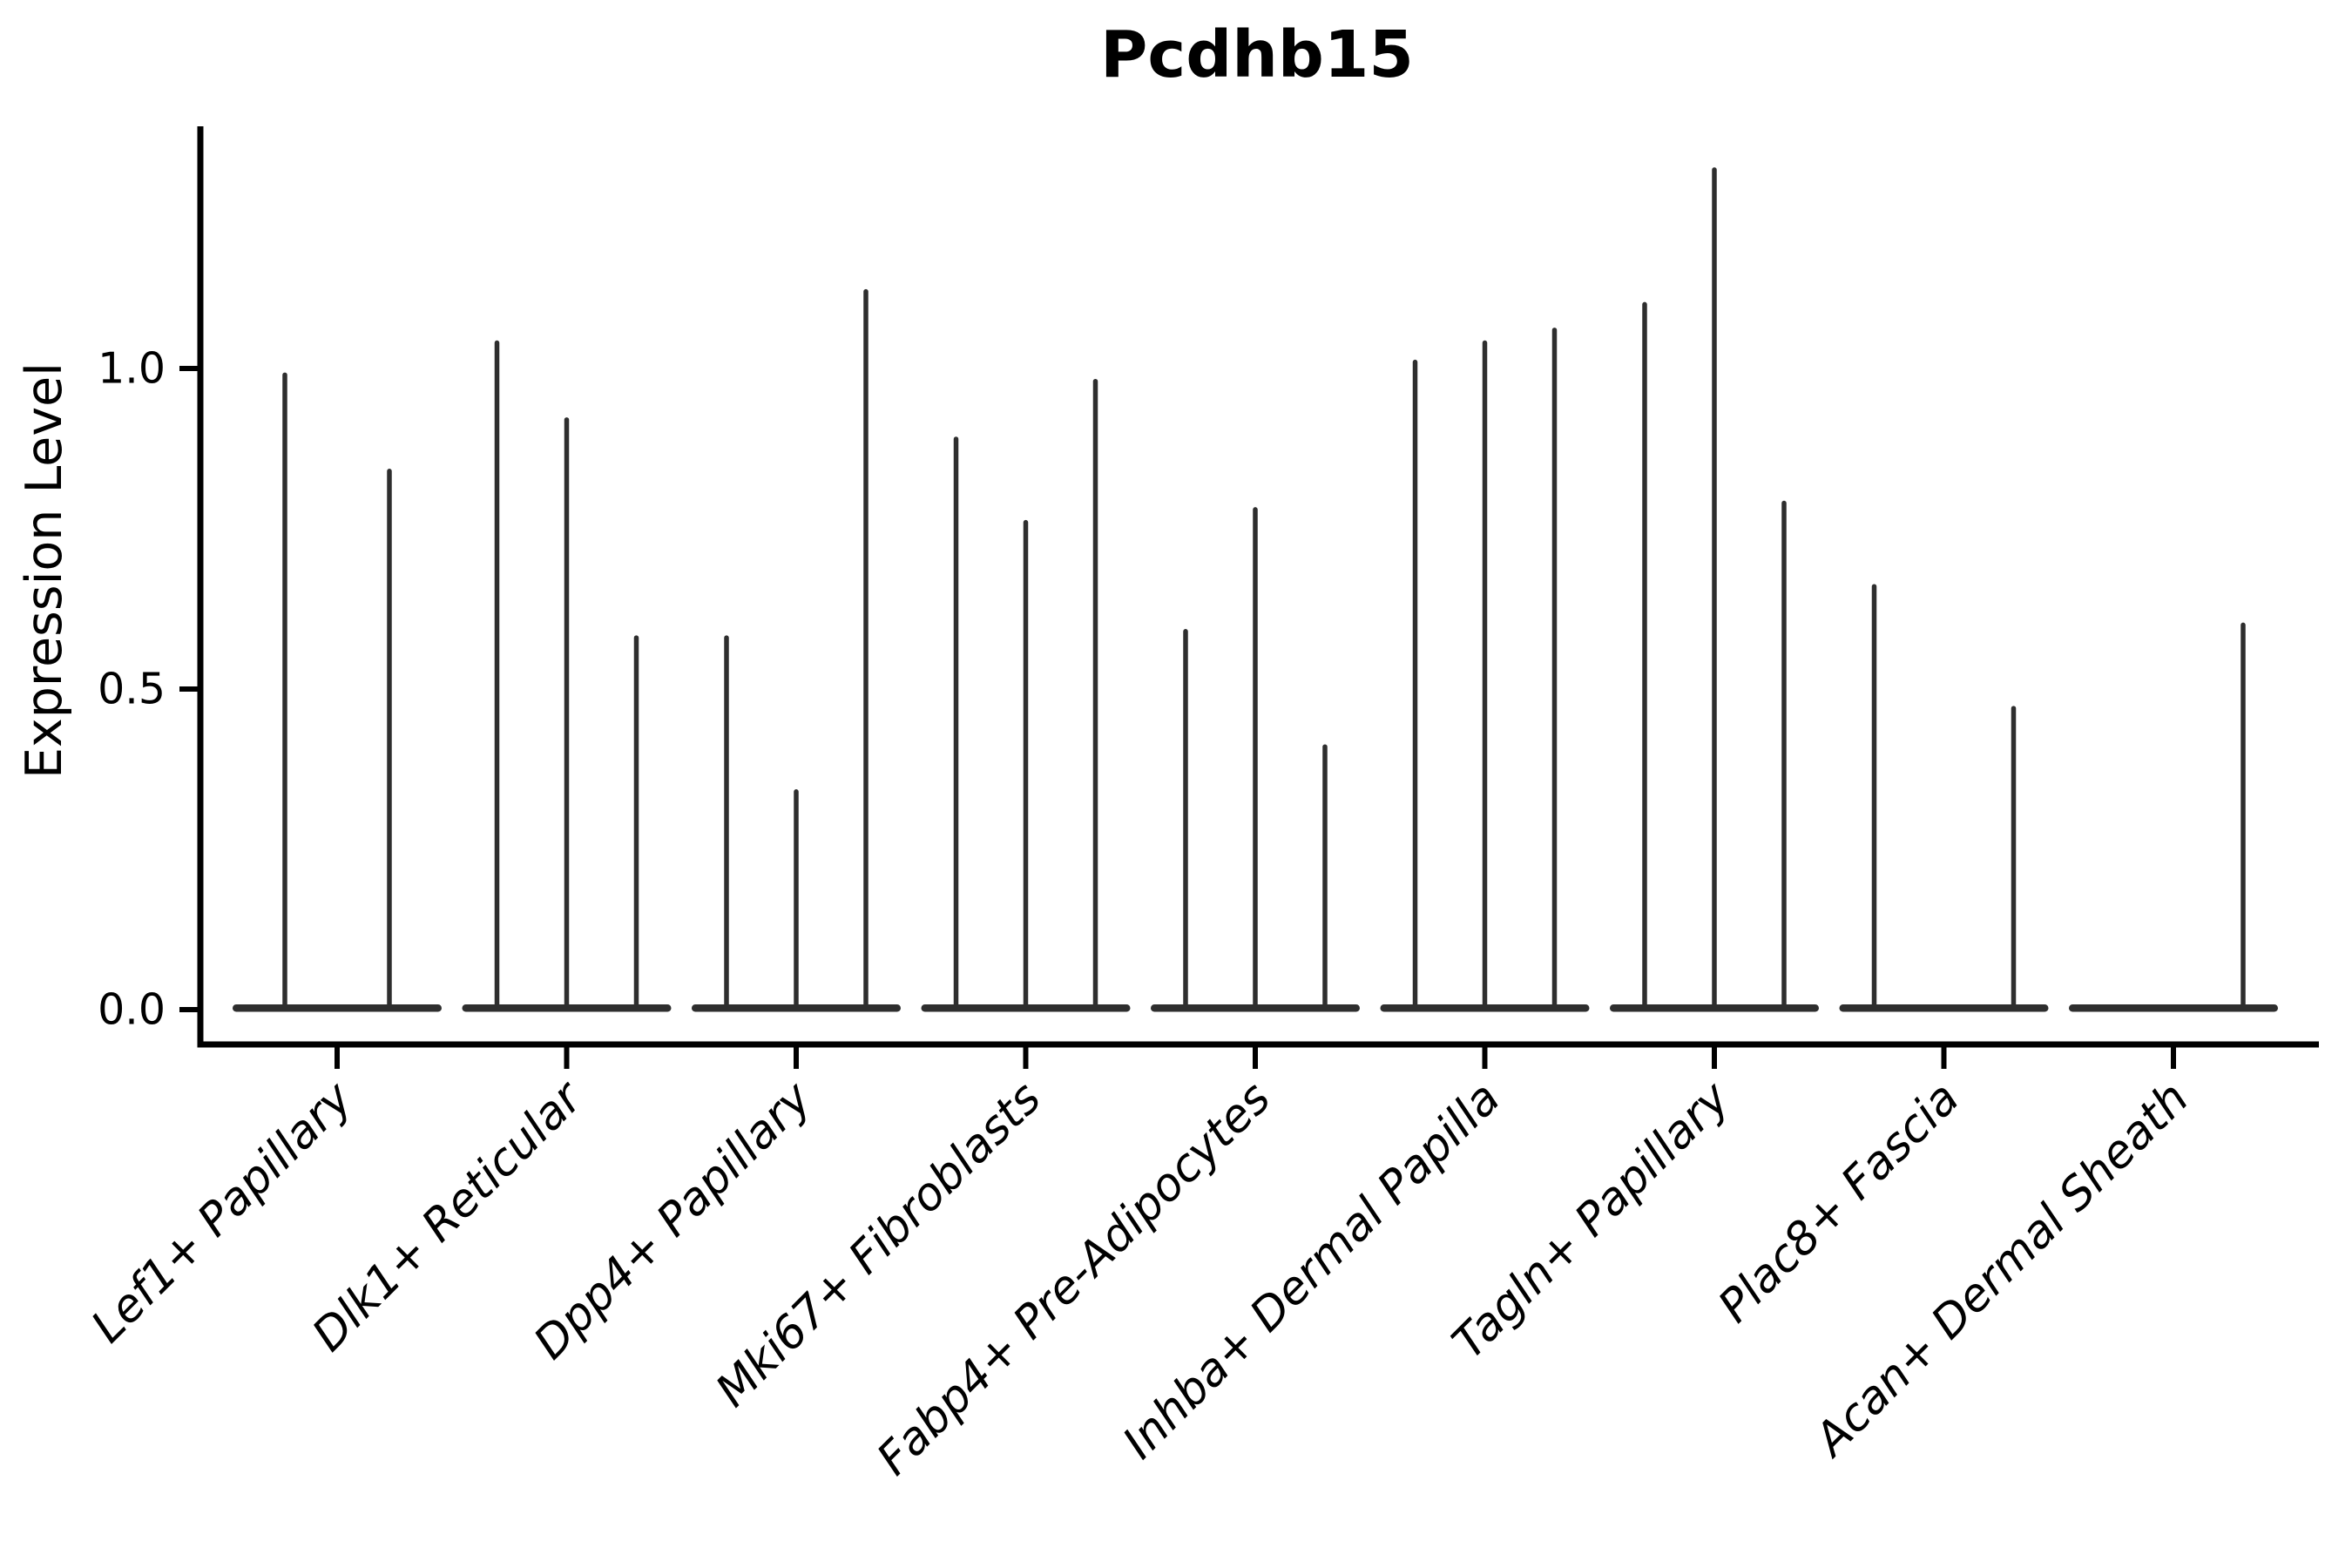 Image resolution: width=2352 pixels, height=1568 pixels. I want to click on y-axis-label: Expression Level, so click(44, 570).